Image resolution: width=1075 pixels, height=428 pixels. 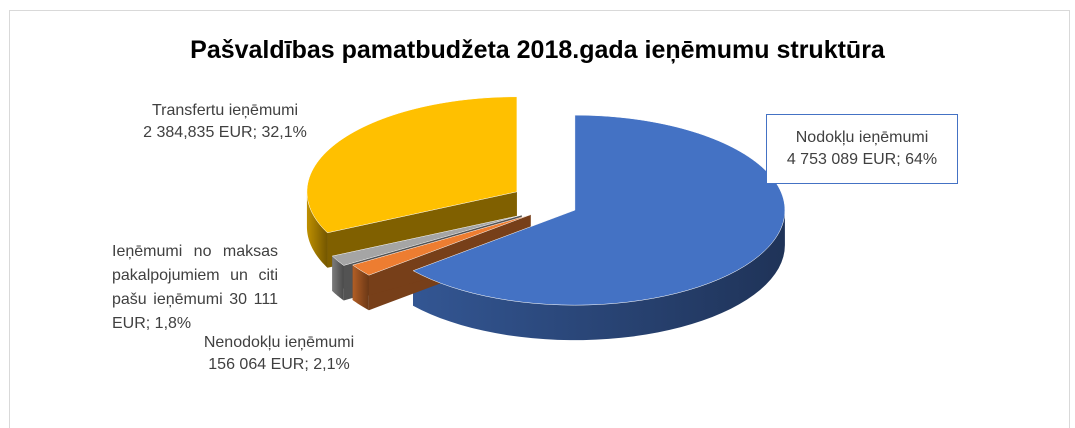 I want to click on value-label: 4 753 089 EUR; 64%, so click(x=862, y=159).